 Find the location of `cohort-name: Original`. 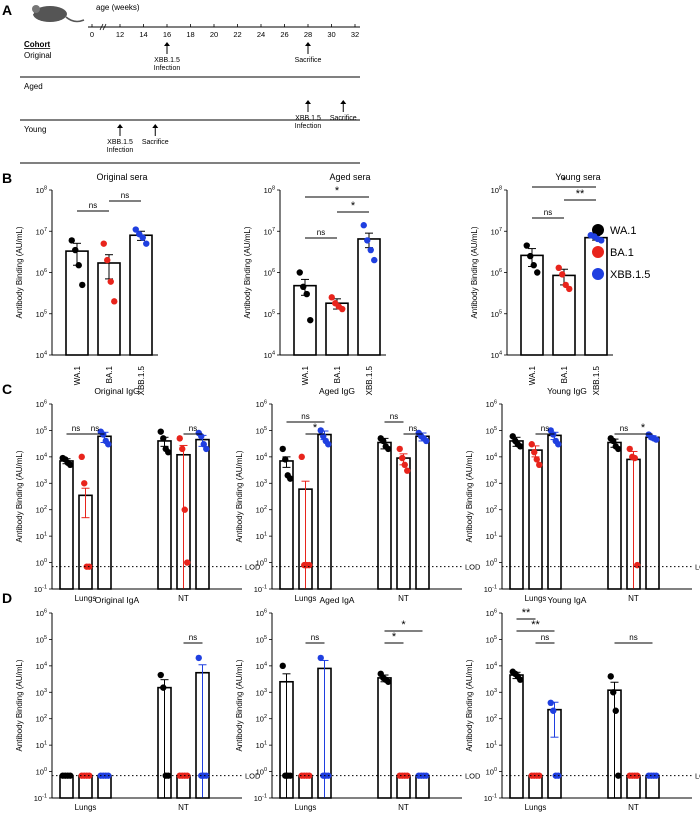

cohort-name: Original is located at coordinates (38, 55).